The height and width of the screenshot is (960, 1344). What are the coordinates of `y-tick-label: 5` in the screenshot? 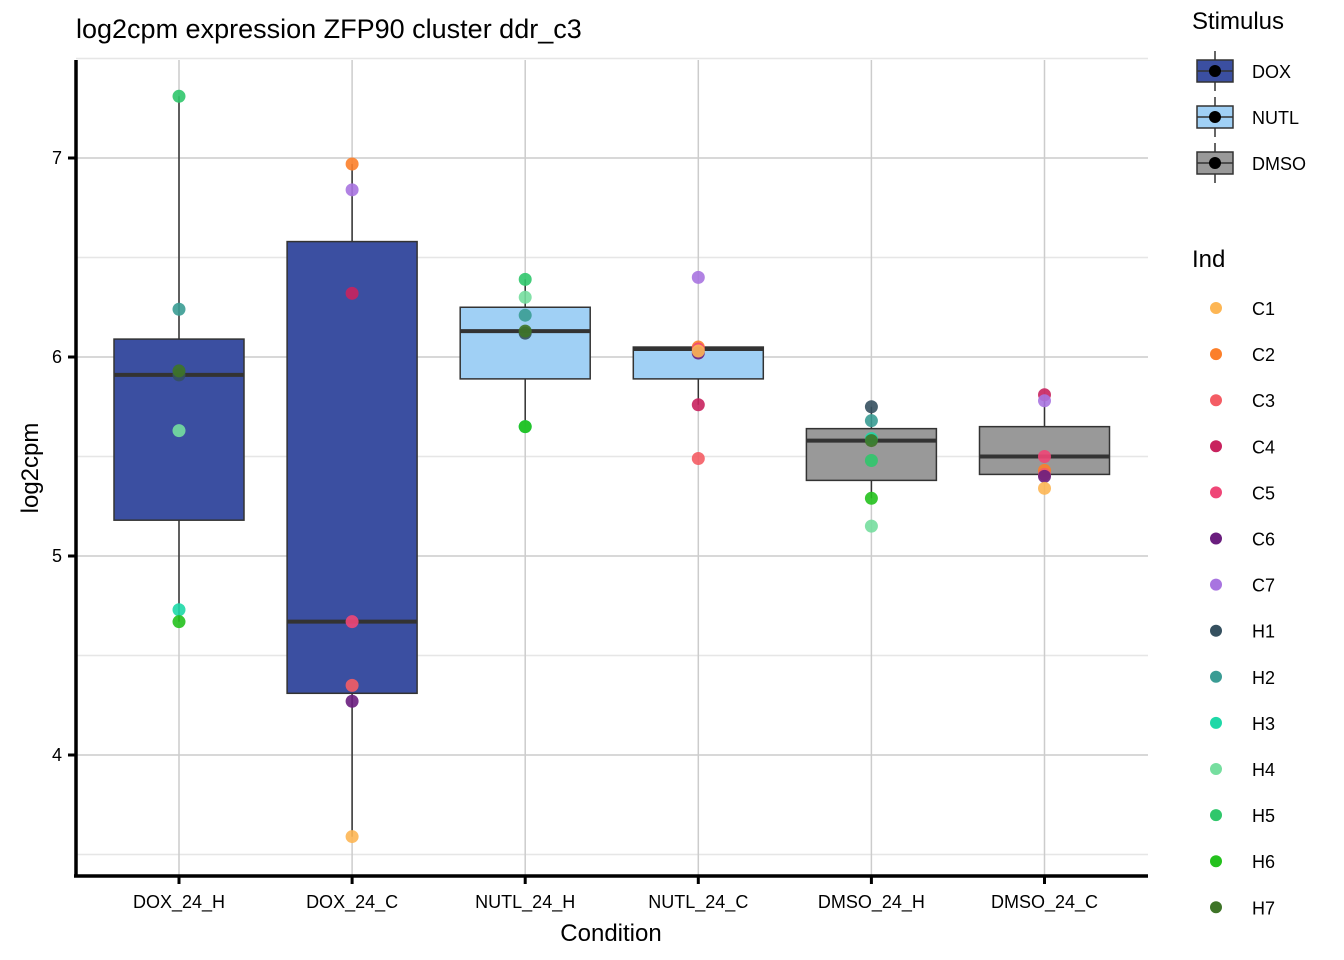 It's located at (57, 556).